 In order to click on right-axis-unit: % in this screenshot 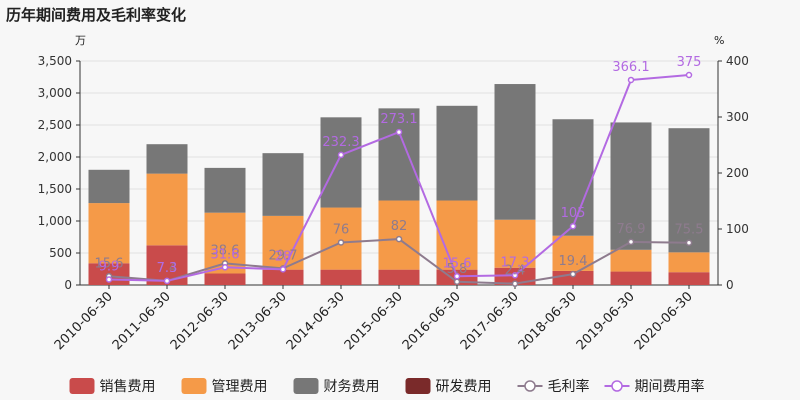, I will do `click(719, 40)`.